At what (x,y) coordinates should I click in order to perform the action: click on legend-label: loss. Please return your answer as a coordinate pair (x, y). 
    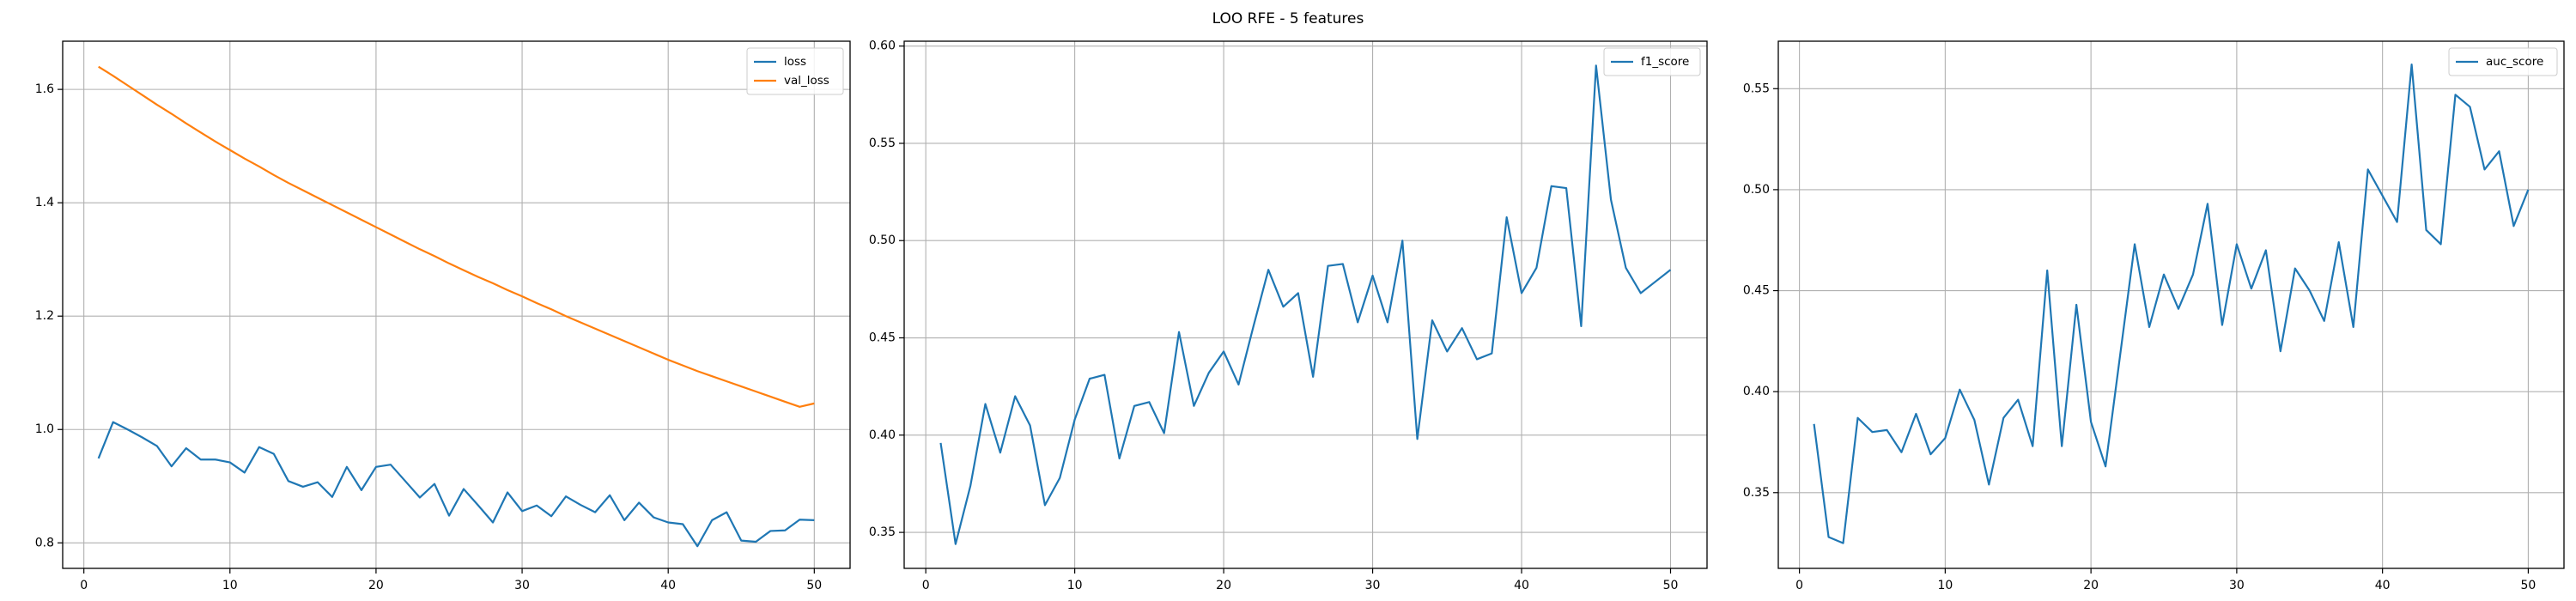
    Looking at the image, I should click on (795, 62).